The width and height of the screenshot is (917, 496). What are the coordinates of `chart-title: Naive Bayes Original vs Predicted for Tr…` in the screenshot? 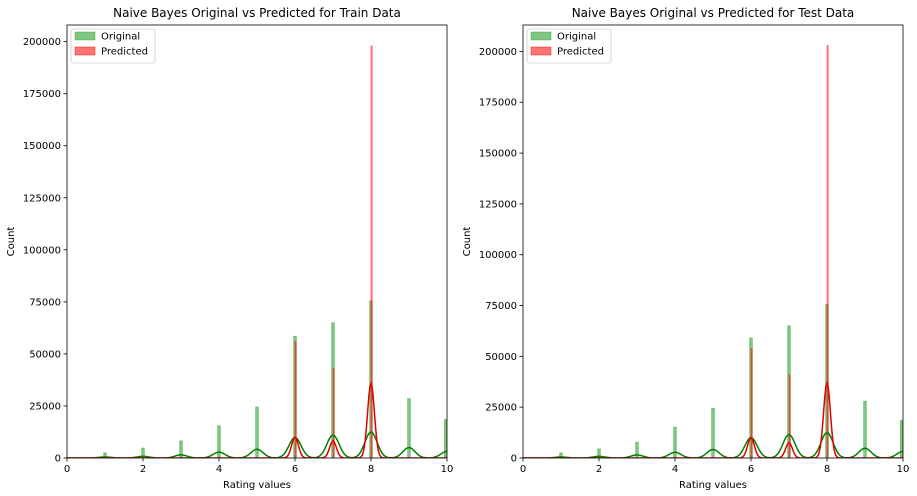 It's located at (257, 13).